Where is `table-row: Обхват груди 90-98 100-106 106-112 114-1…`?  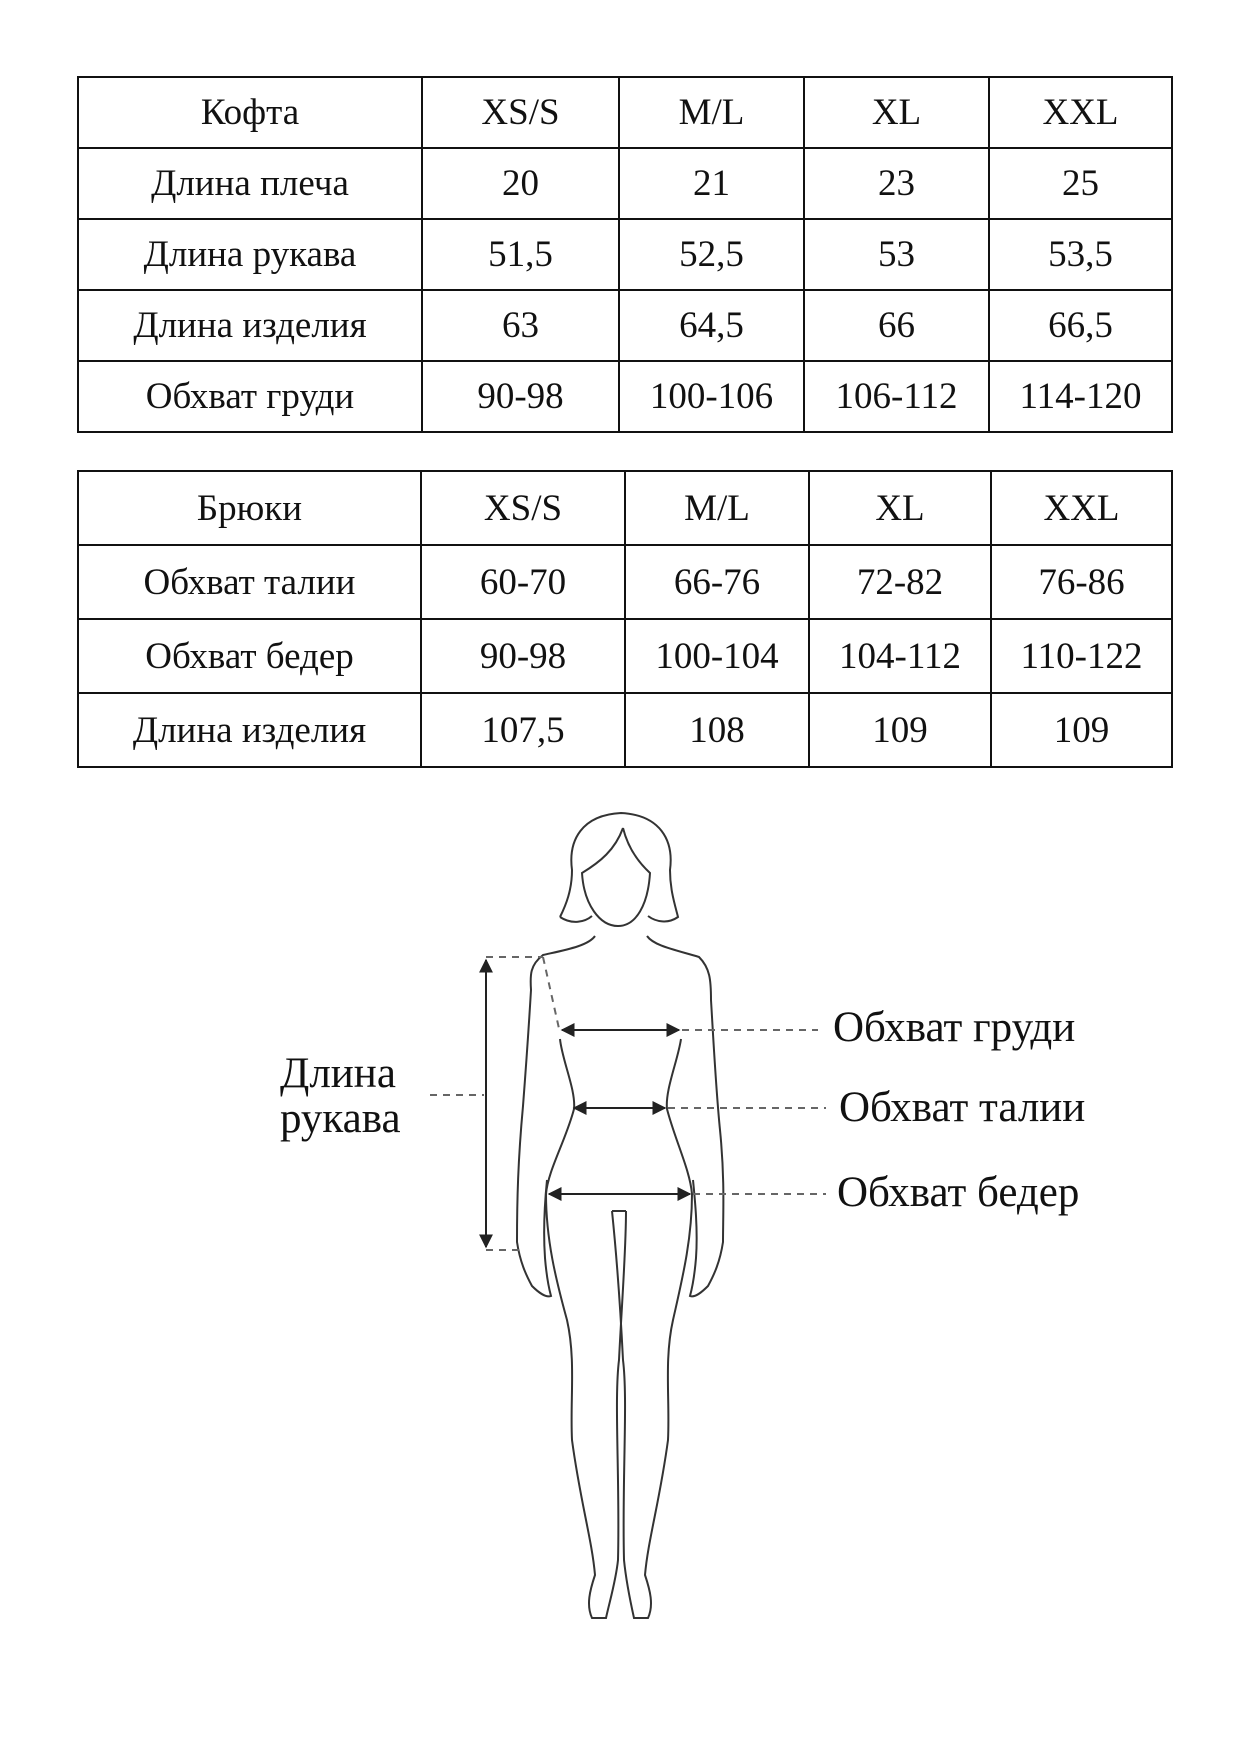 table-row: Обхват груди 90-98 100-106 106-112 114-1… is located at coordinates (625, 396).